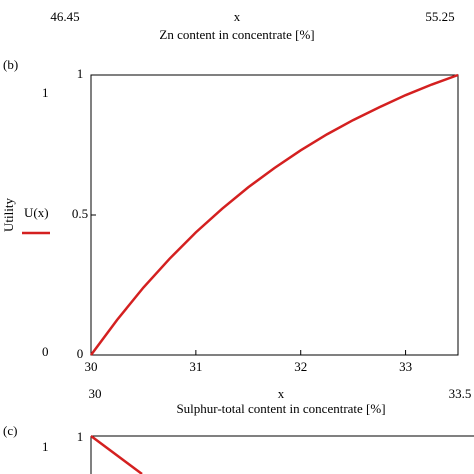  What do you see at coordinates (280, 408) in the screenshot?
I see `x-axis-title: Sulphur-total content in concentrate [%]` at bounding box center [280, 408].